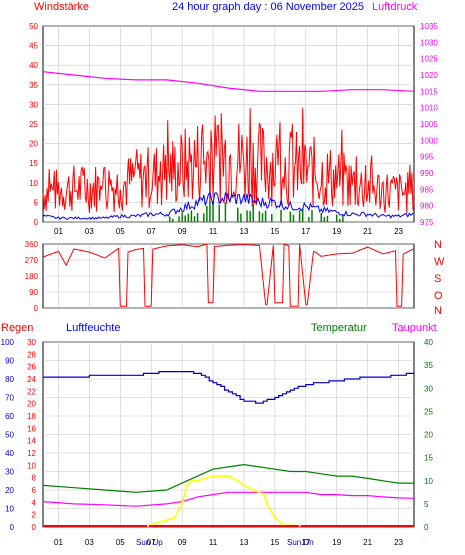 The height and width of the screenshot is (555, 465). What do you see at coordinates (429, 26) in the screenshot?
I see `pressure-ytick-label: 1035` at bounding box center [429, 26].